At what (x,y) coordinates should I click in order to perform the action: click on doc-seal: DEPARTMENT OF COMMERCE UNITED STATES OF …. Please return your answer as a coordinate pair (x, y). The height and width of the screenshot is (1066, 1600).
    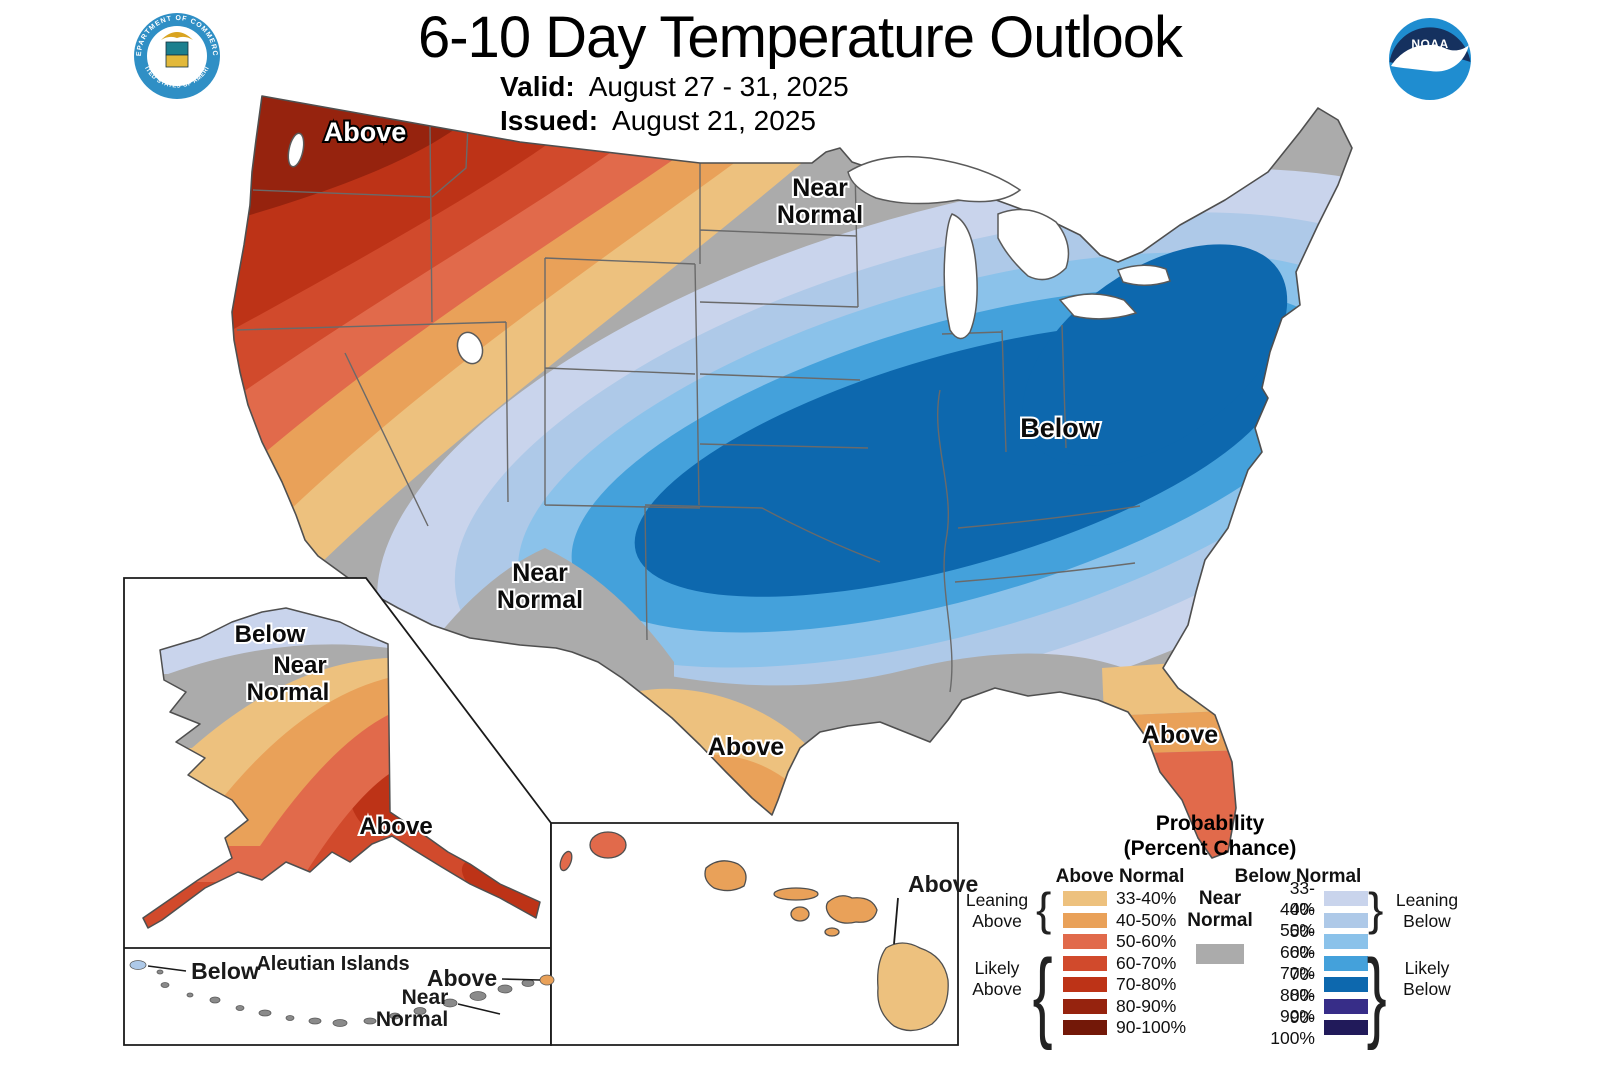
    Looking at the image, I should click on (110, 49).